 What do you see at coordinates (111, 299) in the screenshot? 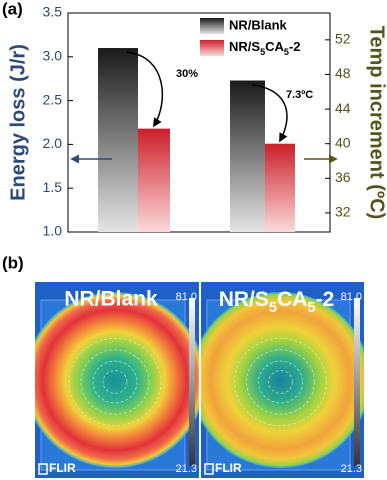
I see `image-label: NR/Blank` at bounding box center [111, 299].